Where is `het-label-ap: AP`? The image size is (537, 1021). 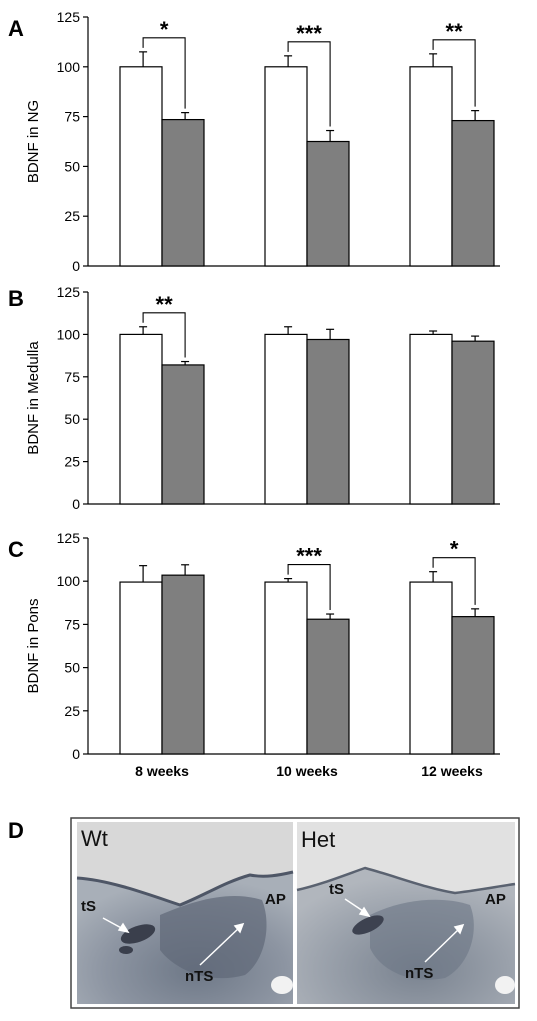 het-label-ap: AP is located at coordinates (495, 899).